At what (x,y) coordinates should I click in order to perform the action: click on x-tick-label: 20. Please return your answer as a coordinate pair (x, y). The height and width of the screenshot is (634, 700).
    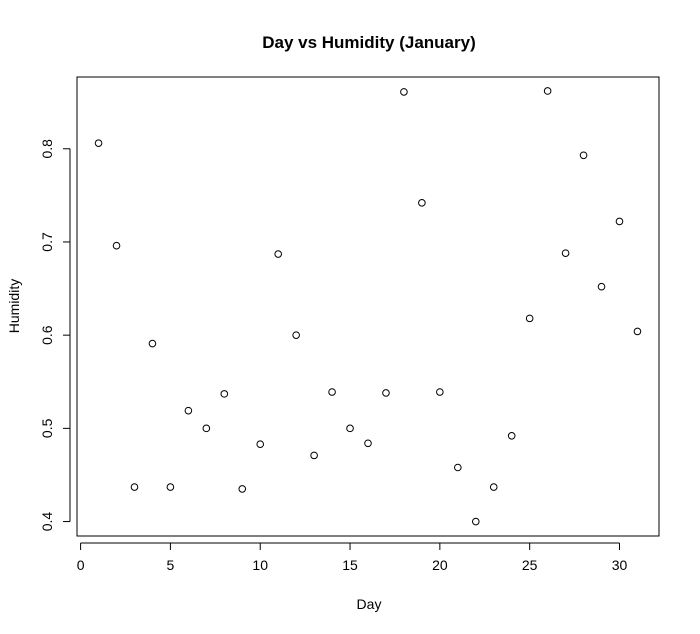
    Looking at the image, I should click on (440, 565).